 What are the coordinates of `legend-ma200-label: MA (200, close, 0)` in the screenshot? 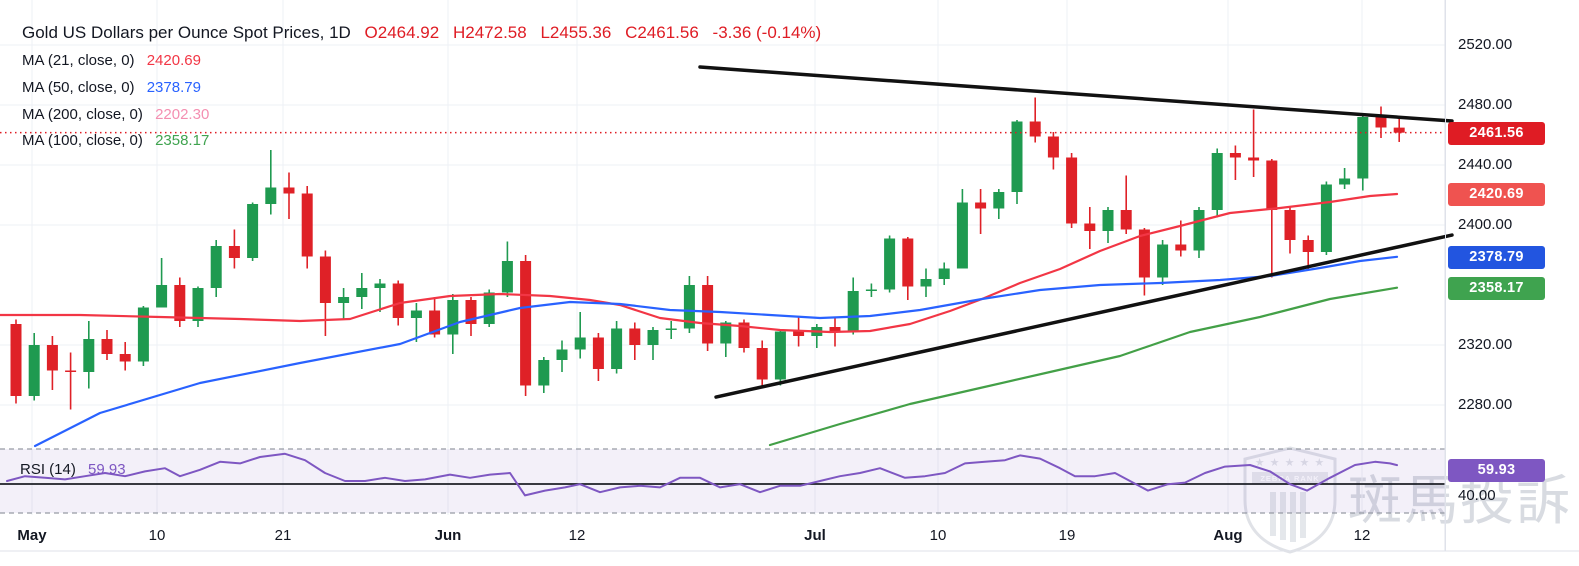 It's located at (82, 114).